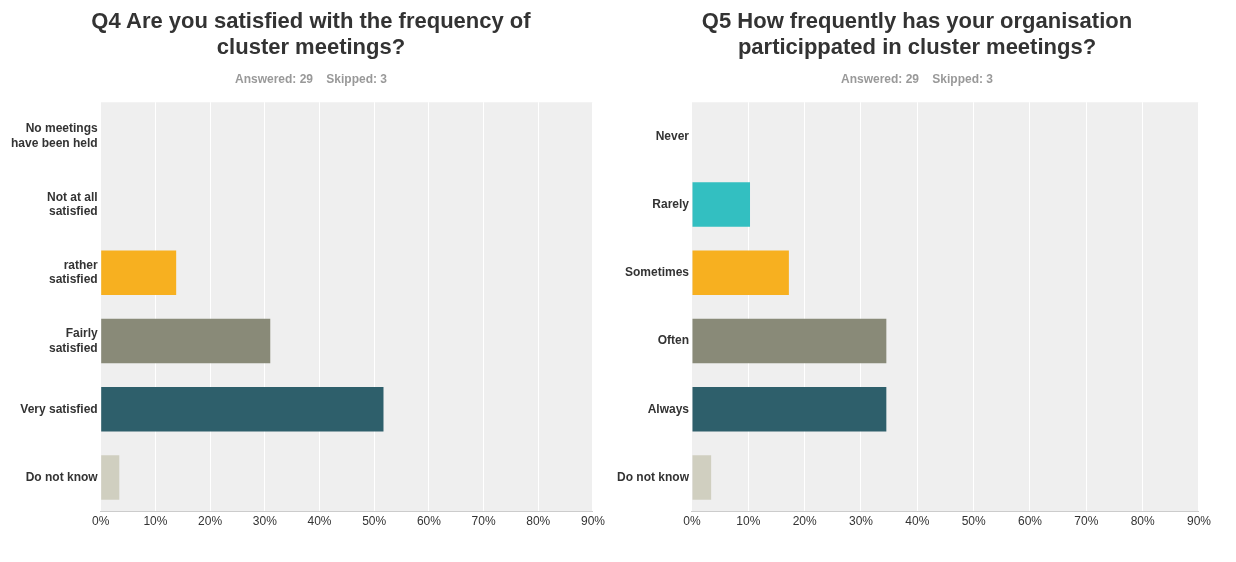  I want to click on y-tick-label: Always, so click(668, 408).